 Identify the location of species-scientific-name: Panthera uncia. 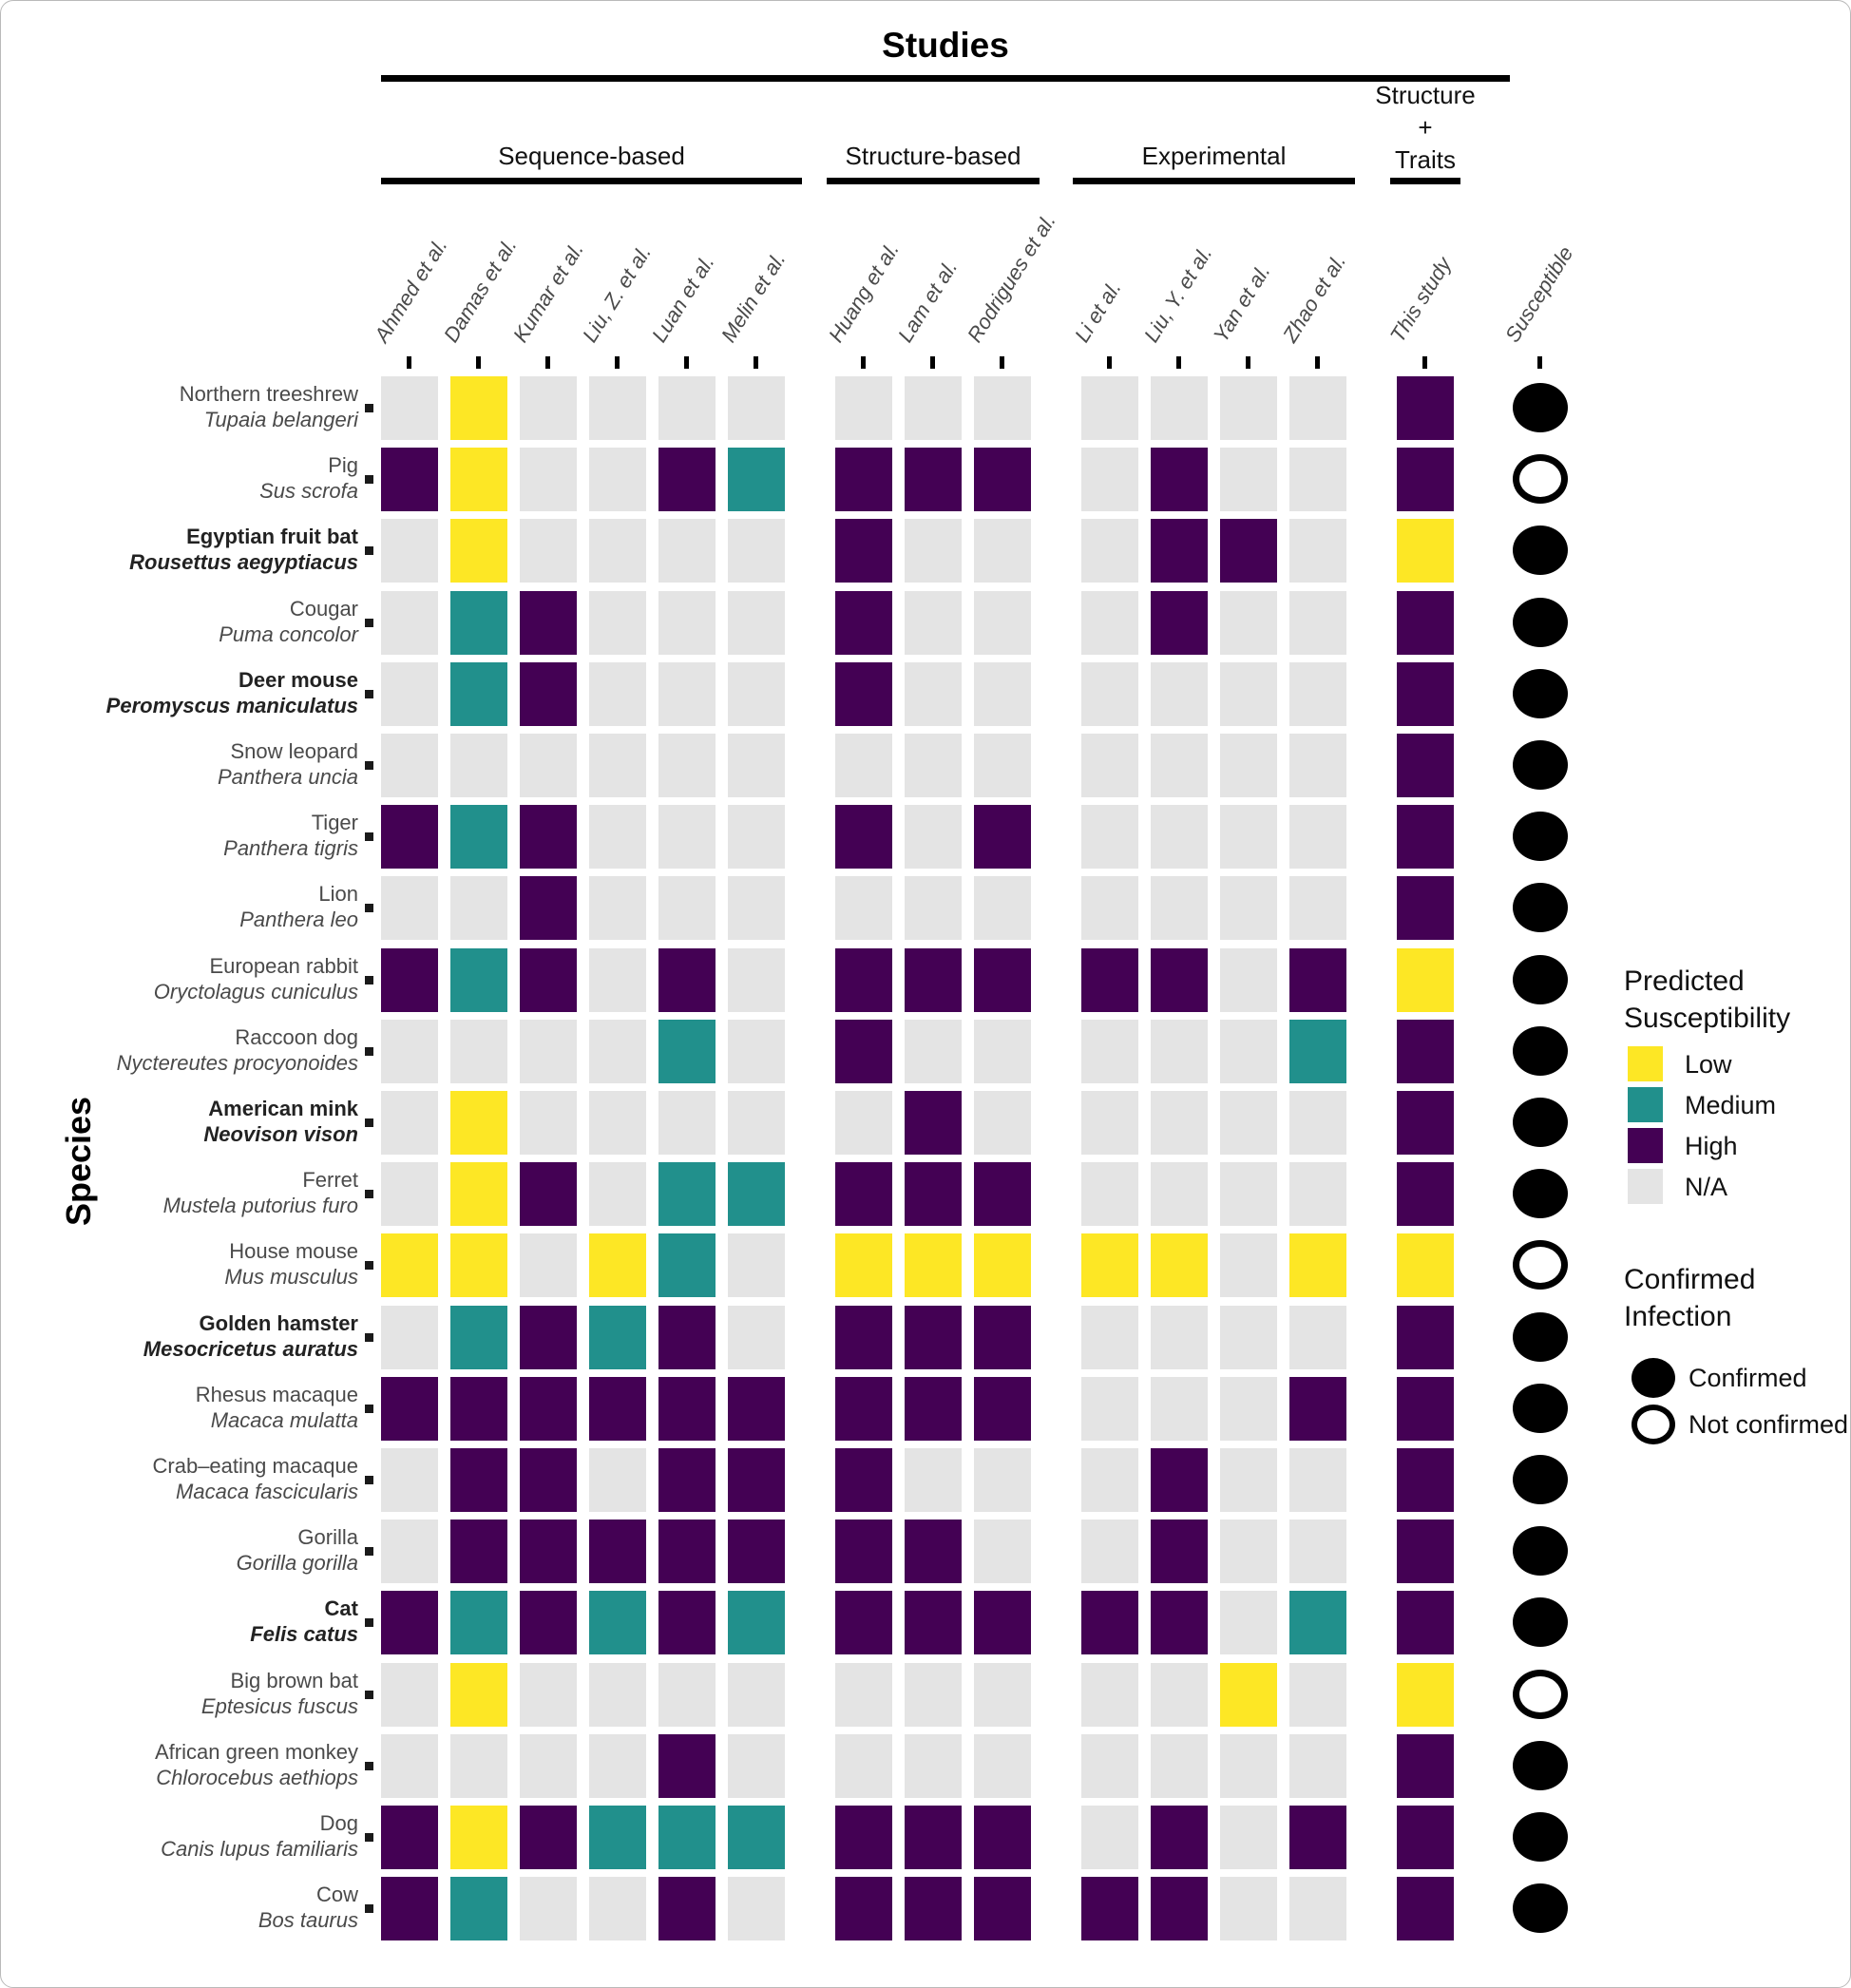
(288, 777).